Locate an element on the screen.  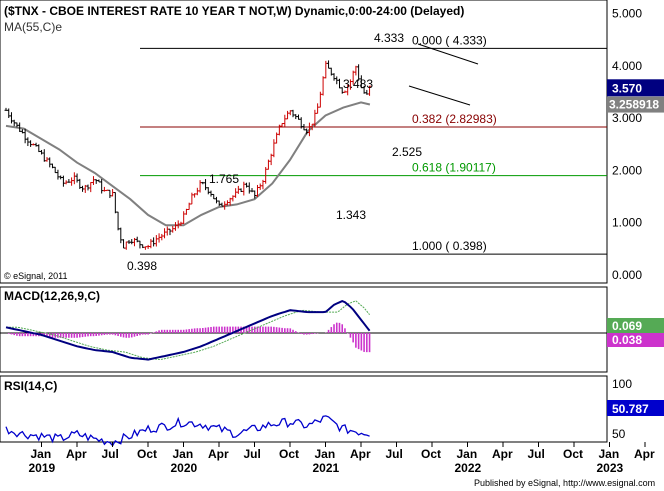
swing-label: 0.398 is located at coordinates (142, 266).